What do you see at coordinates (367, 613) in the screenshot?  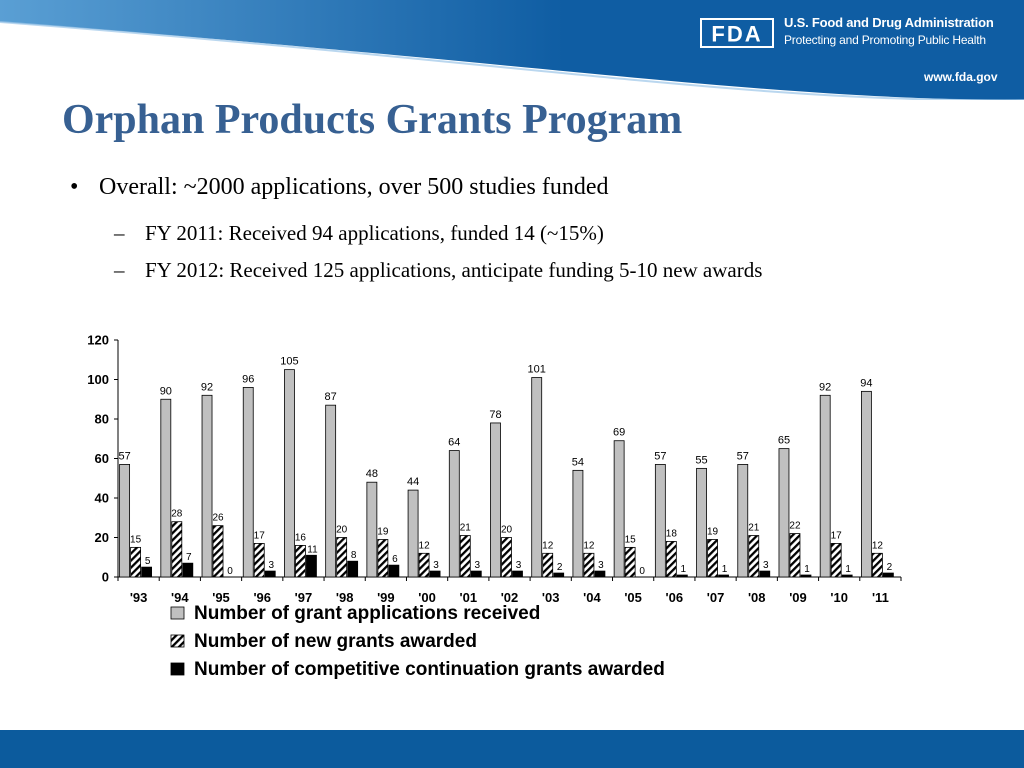 I see `legend-label: Number of grant applications received` at bounding box center [367, 613].